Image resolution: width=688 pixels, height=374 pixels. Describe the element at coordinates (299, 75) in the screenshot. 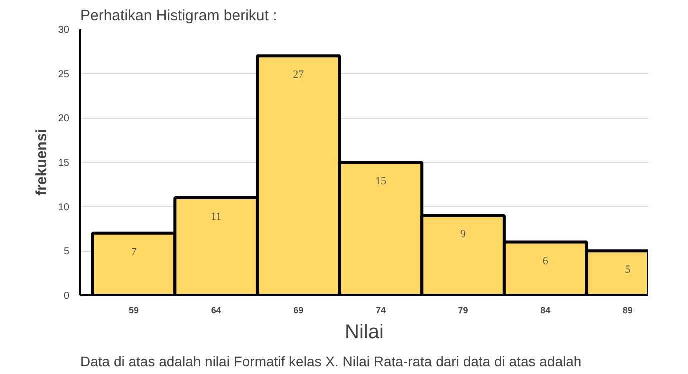

I see `data-label: 27` at that location.